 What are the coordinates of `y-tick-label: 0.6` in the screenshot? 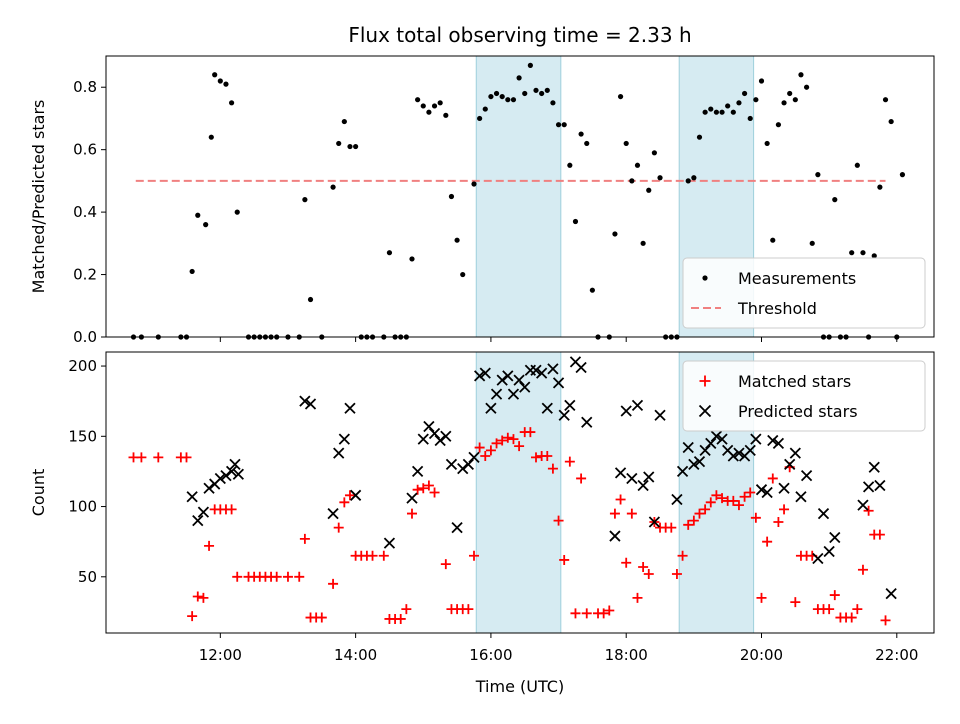 It's located at (85, 150).